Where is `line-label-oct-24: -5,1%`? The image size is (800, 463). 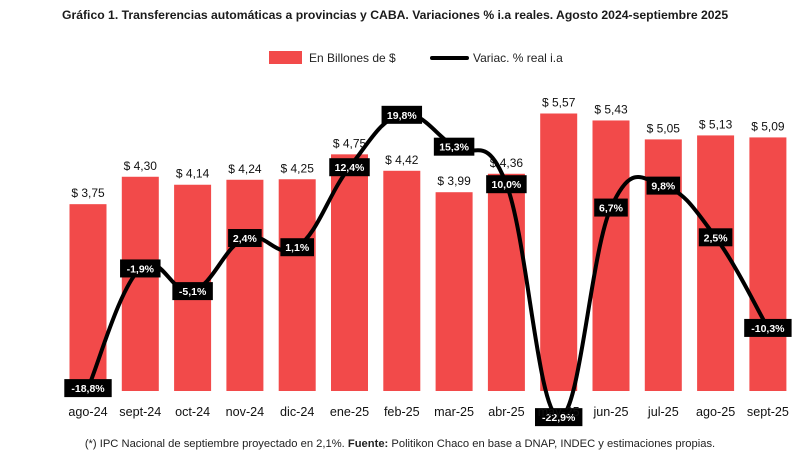 line-label-oct-24: -5,1% is located at coordinates (192, 291).